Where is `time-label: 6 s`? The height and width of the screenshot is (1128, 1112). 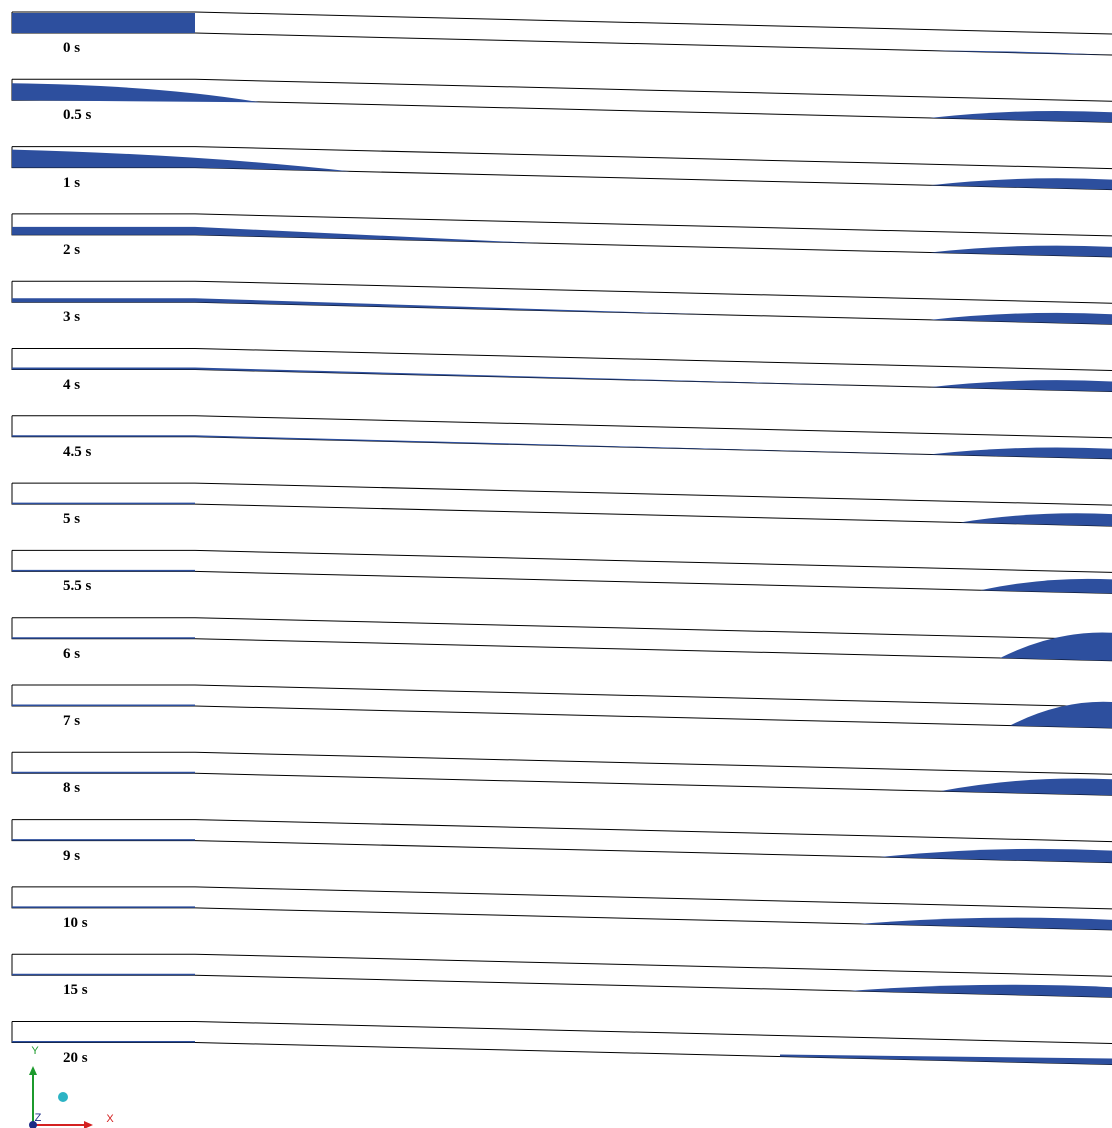 time-label: 6 s is located at coordinates (72, 653).